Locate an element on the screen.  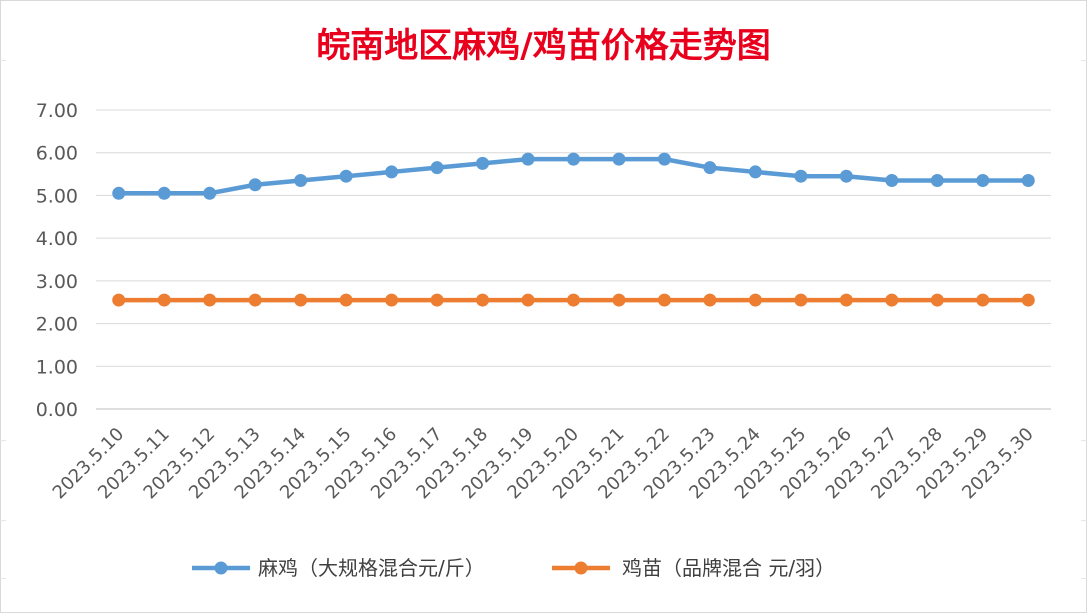
y-tick-label: 4.00 is located at coordinates (57, 239).